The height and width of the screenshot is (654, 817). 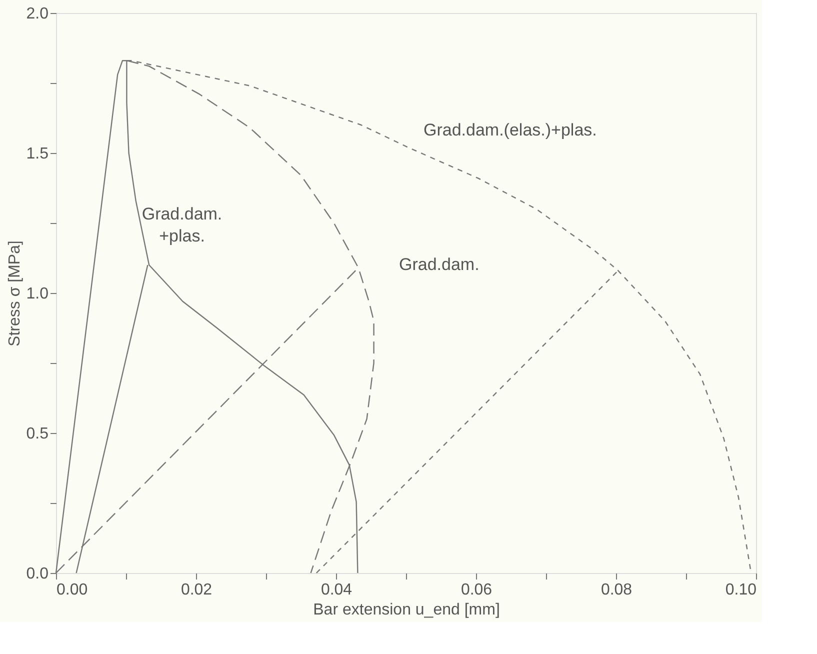 What do you see at coordinates (196, 590) in the screenshot?
I see `x-tick-label: 0.02` at bounding box center [196, 590].